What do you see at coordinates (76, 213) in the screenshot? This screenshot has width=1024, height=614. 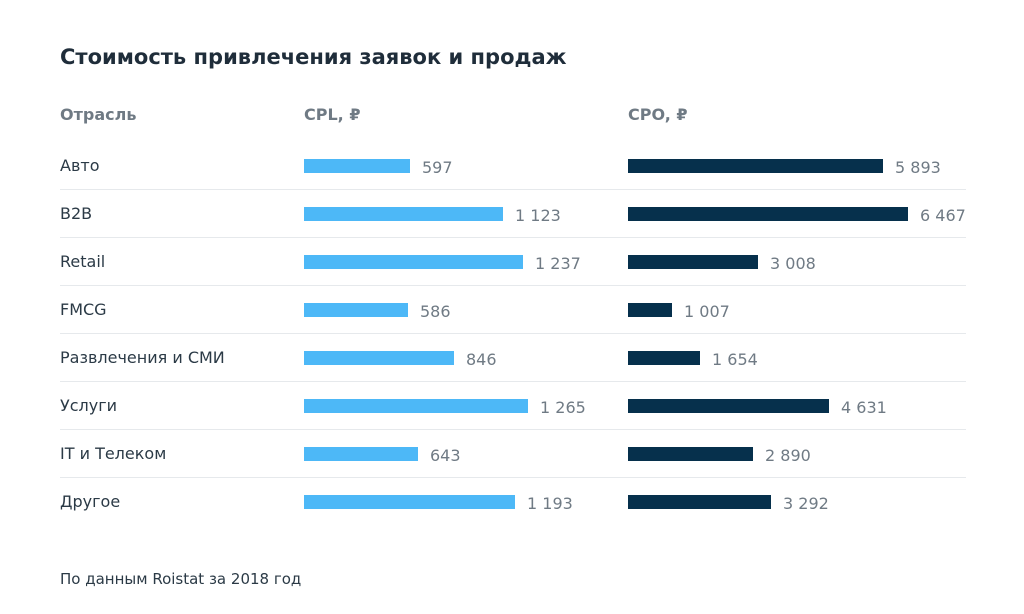 I see `category-label: B2B` at bounding box center [76, 213].